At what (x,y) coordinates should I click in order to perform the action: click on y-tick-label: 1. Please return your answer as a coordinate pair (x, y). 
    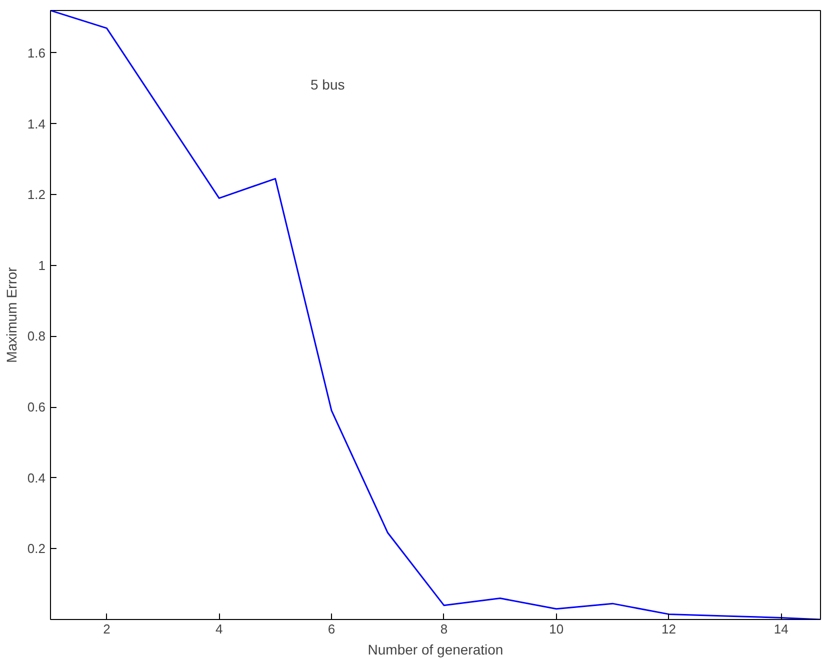
    Looking at the image, I should click on (42, 265).